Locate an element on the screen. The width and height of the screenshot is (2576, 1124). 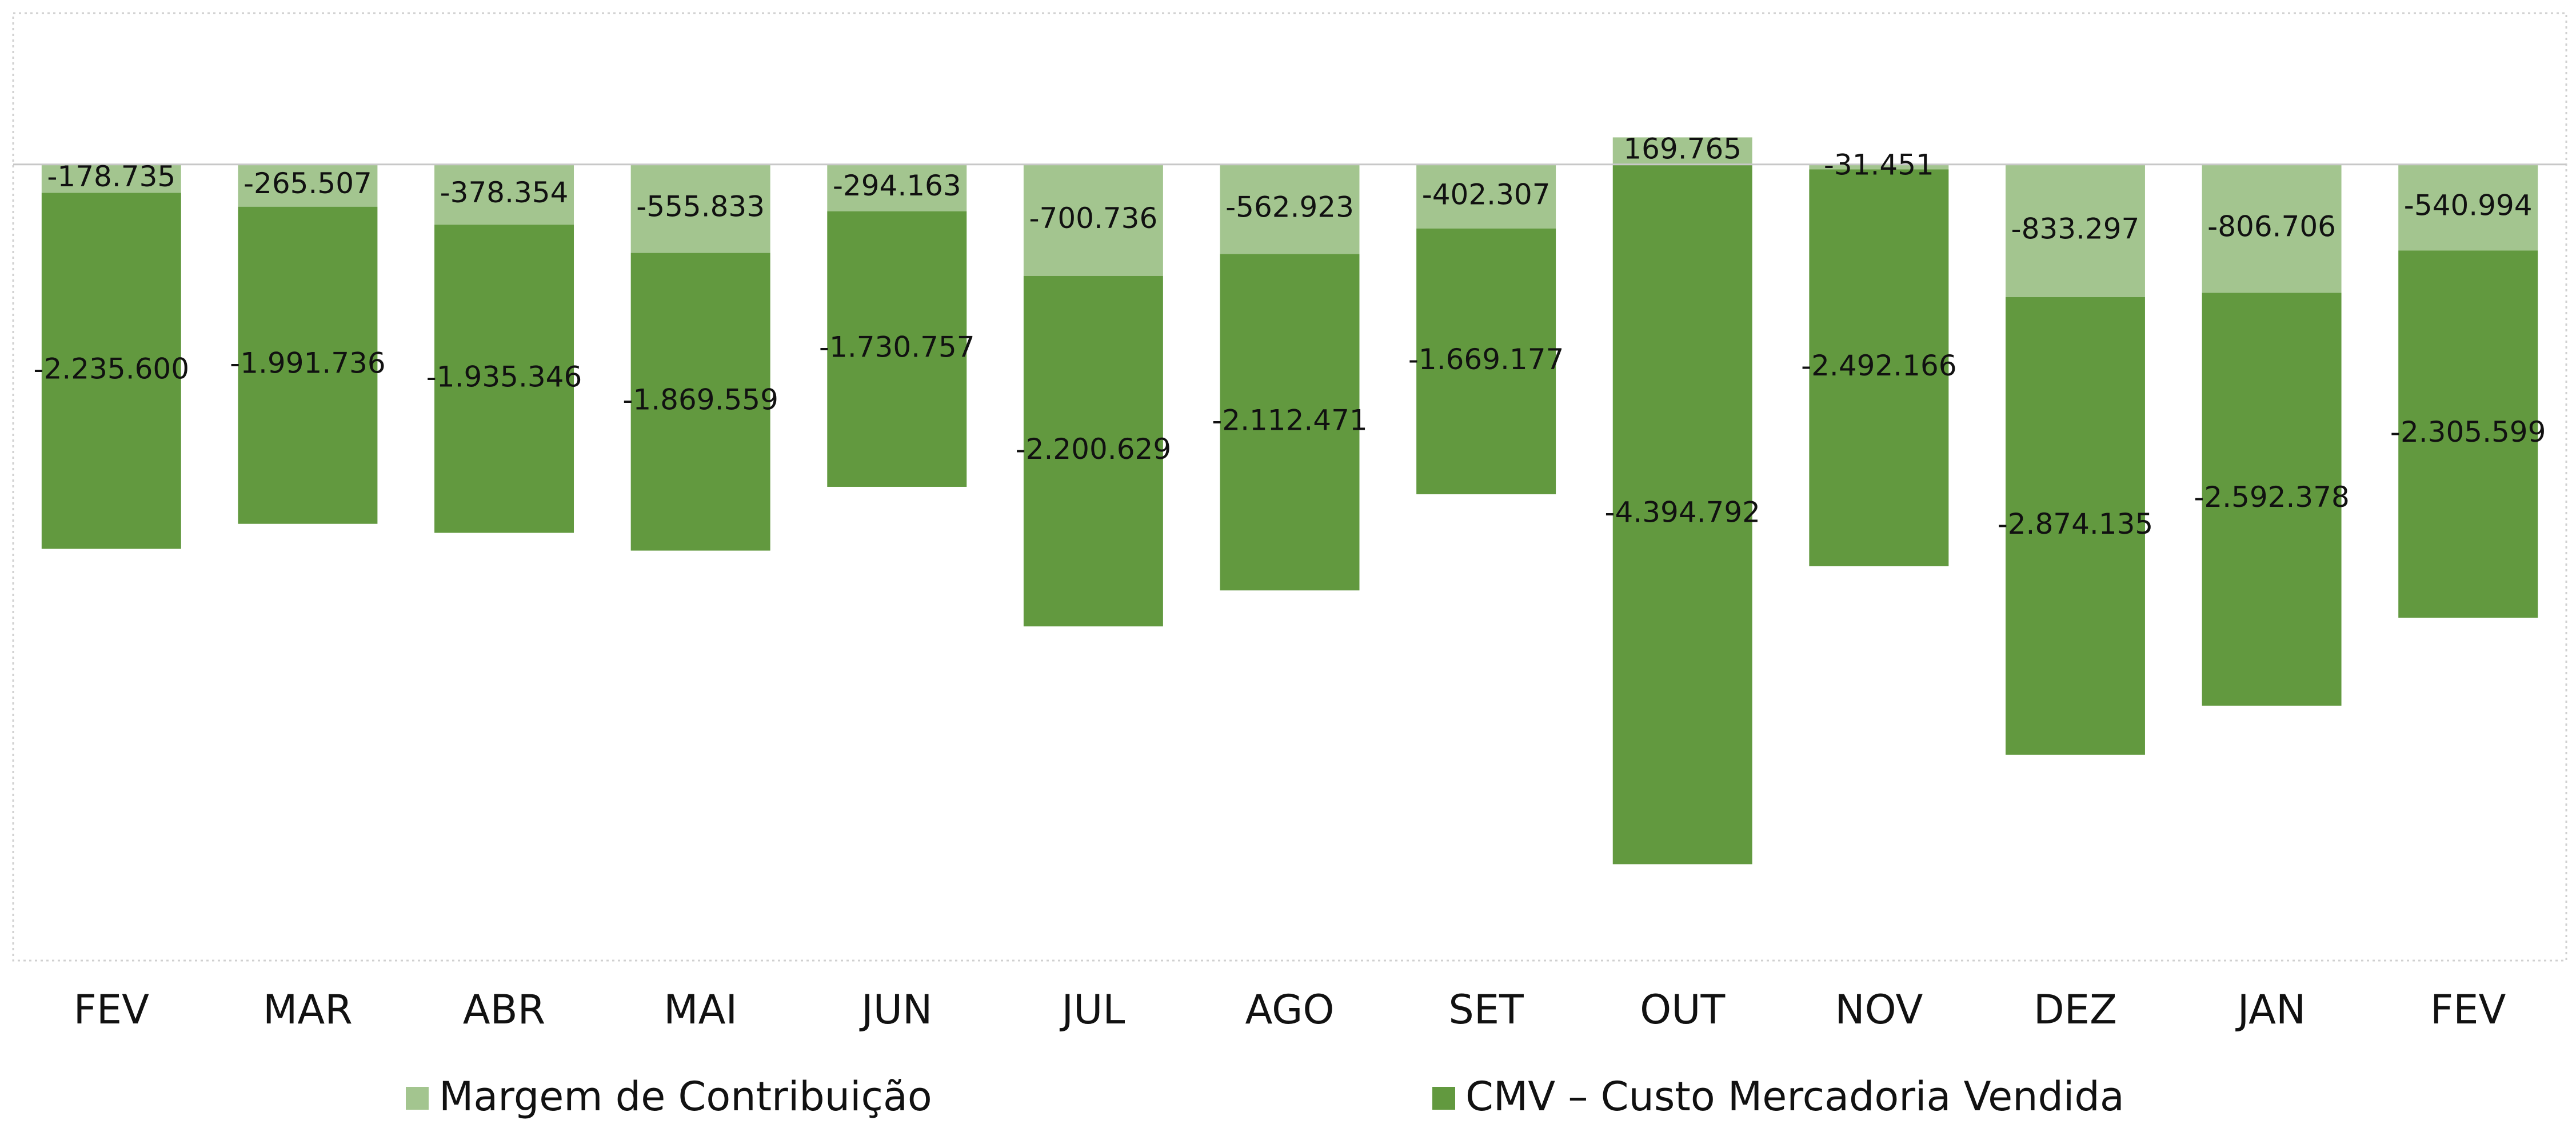
x-tick-label: SET is located at coordinates (1486, 1009).